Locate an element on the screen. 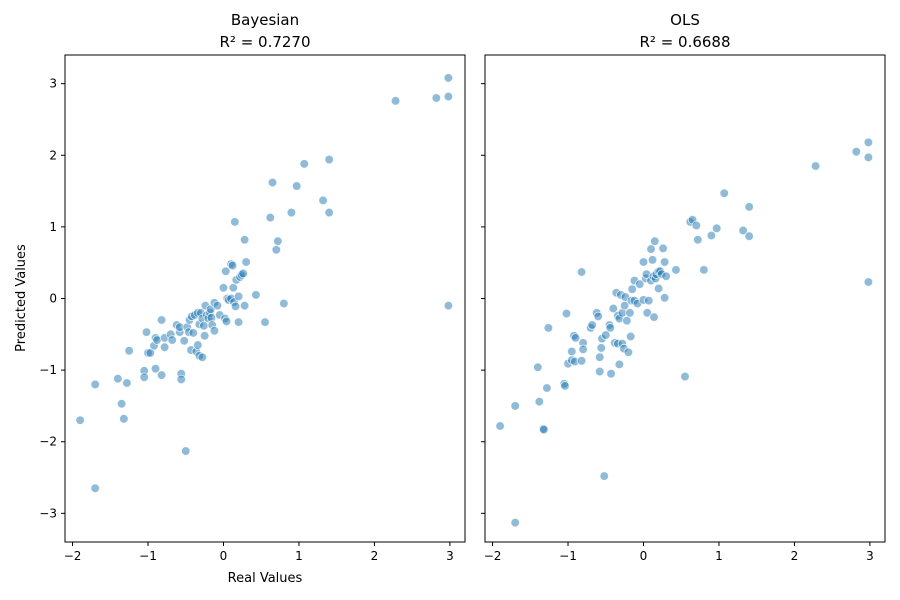  bayesian-x-tick-label: 2 is located at coordinates (375, 556).